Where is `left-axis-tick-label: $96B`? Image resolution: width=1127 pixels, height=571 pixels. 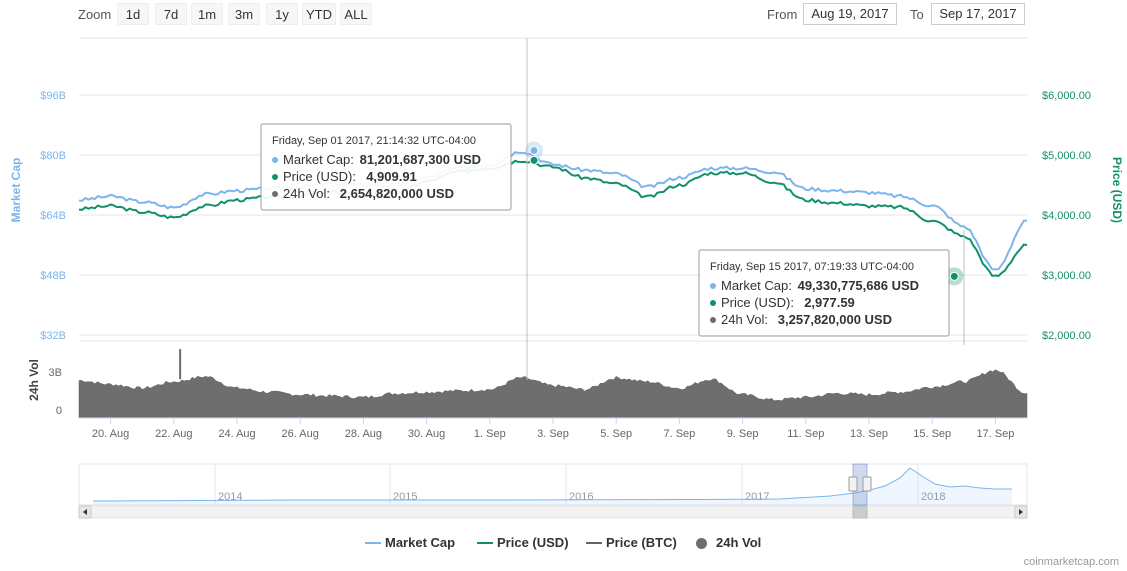 left-axis-tick-label: $96B is located at coordinates (53, 96).